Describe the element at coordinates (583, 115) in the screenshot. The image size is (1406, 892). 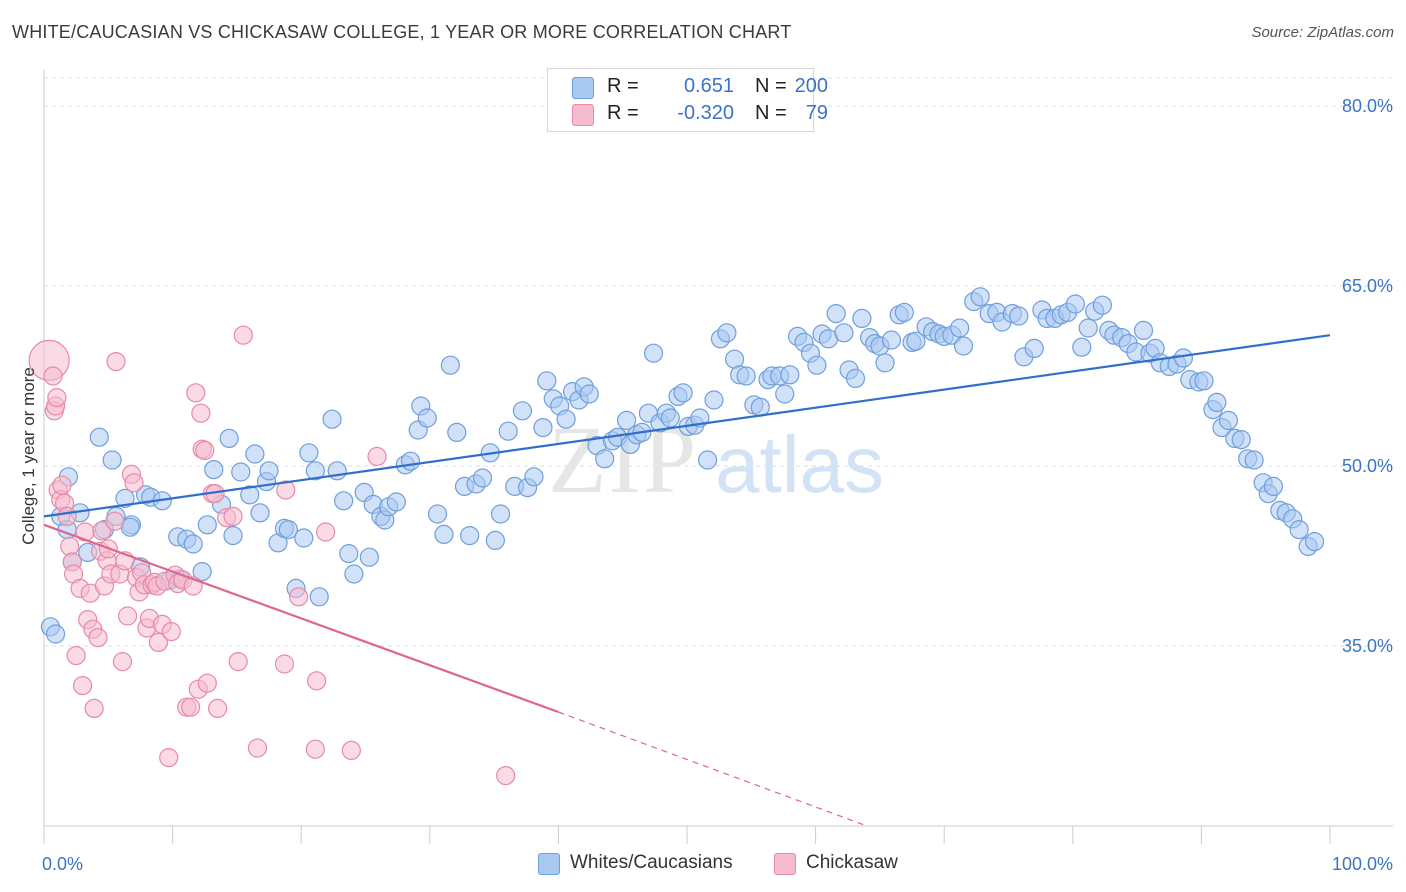
I see `legend-swatch-chickasaw` at that location.